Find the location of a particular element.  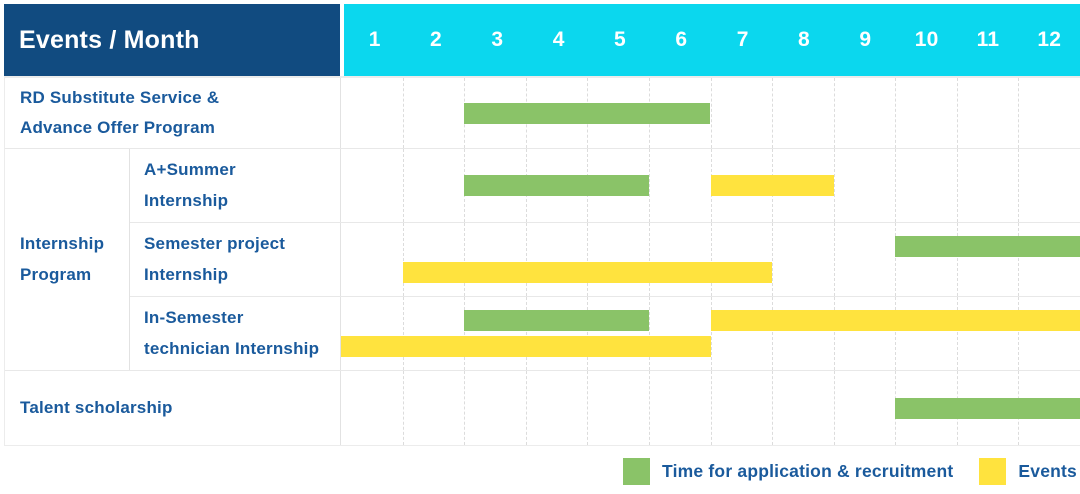

table-row-talent-scholarship: Talent scholarship is located at coordinates (542, 408).